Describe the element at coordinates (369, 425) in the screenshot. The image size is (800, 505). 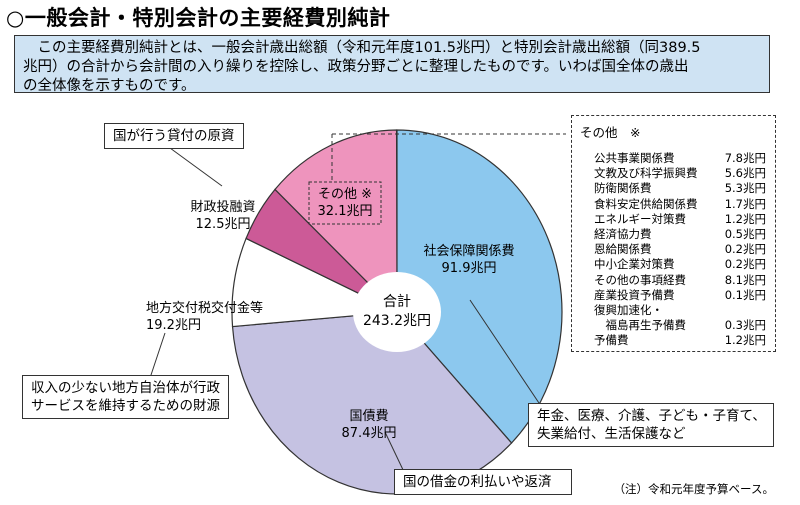
I see `slice-label-debt-service: 国債費 87.4兆円` at that location.